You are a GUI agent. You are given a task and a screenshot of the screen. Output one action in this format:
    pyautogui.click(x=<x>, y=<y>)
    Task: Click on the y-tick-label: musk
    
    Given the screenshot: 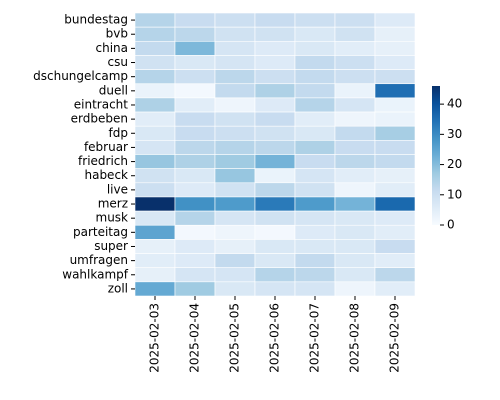 What is the action you would take?
    pyautogui.click(x=112, y=218)
    